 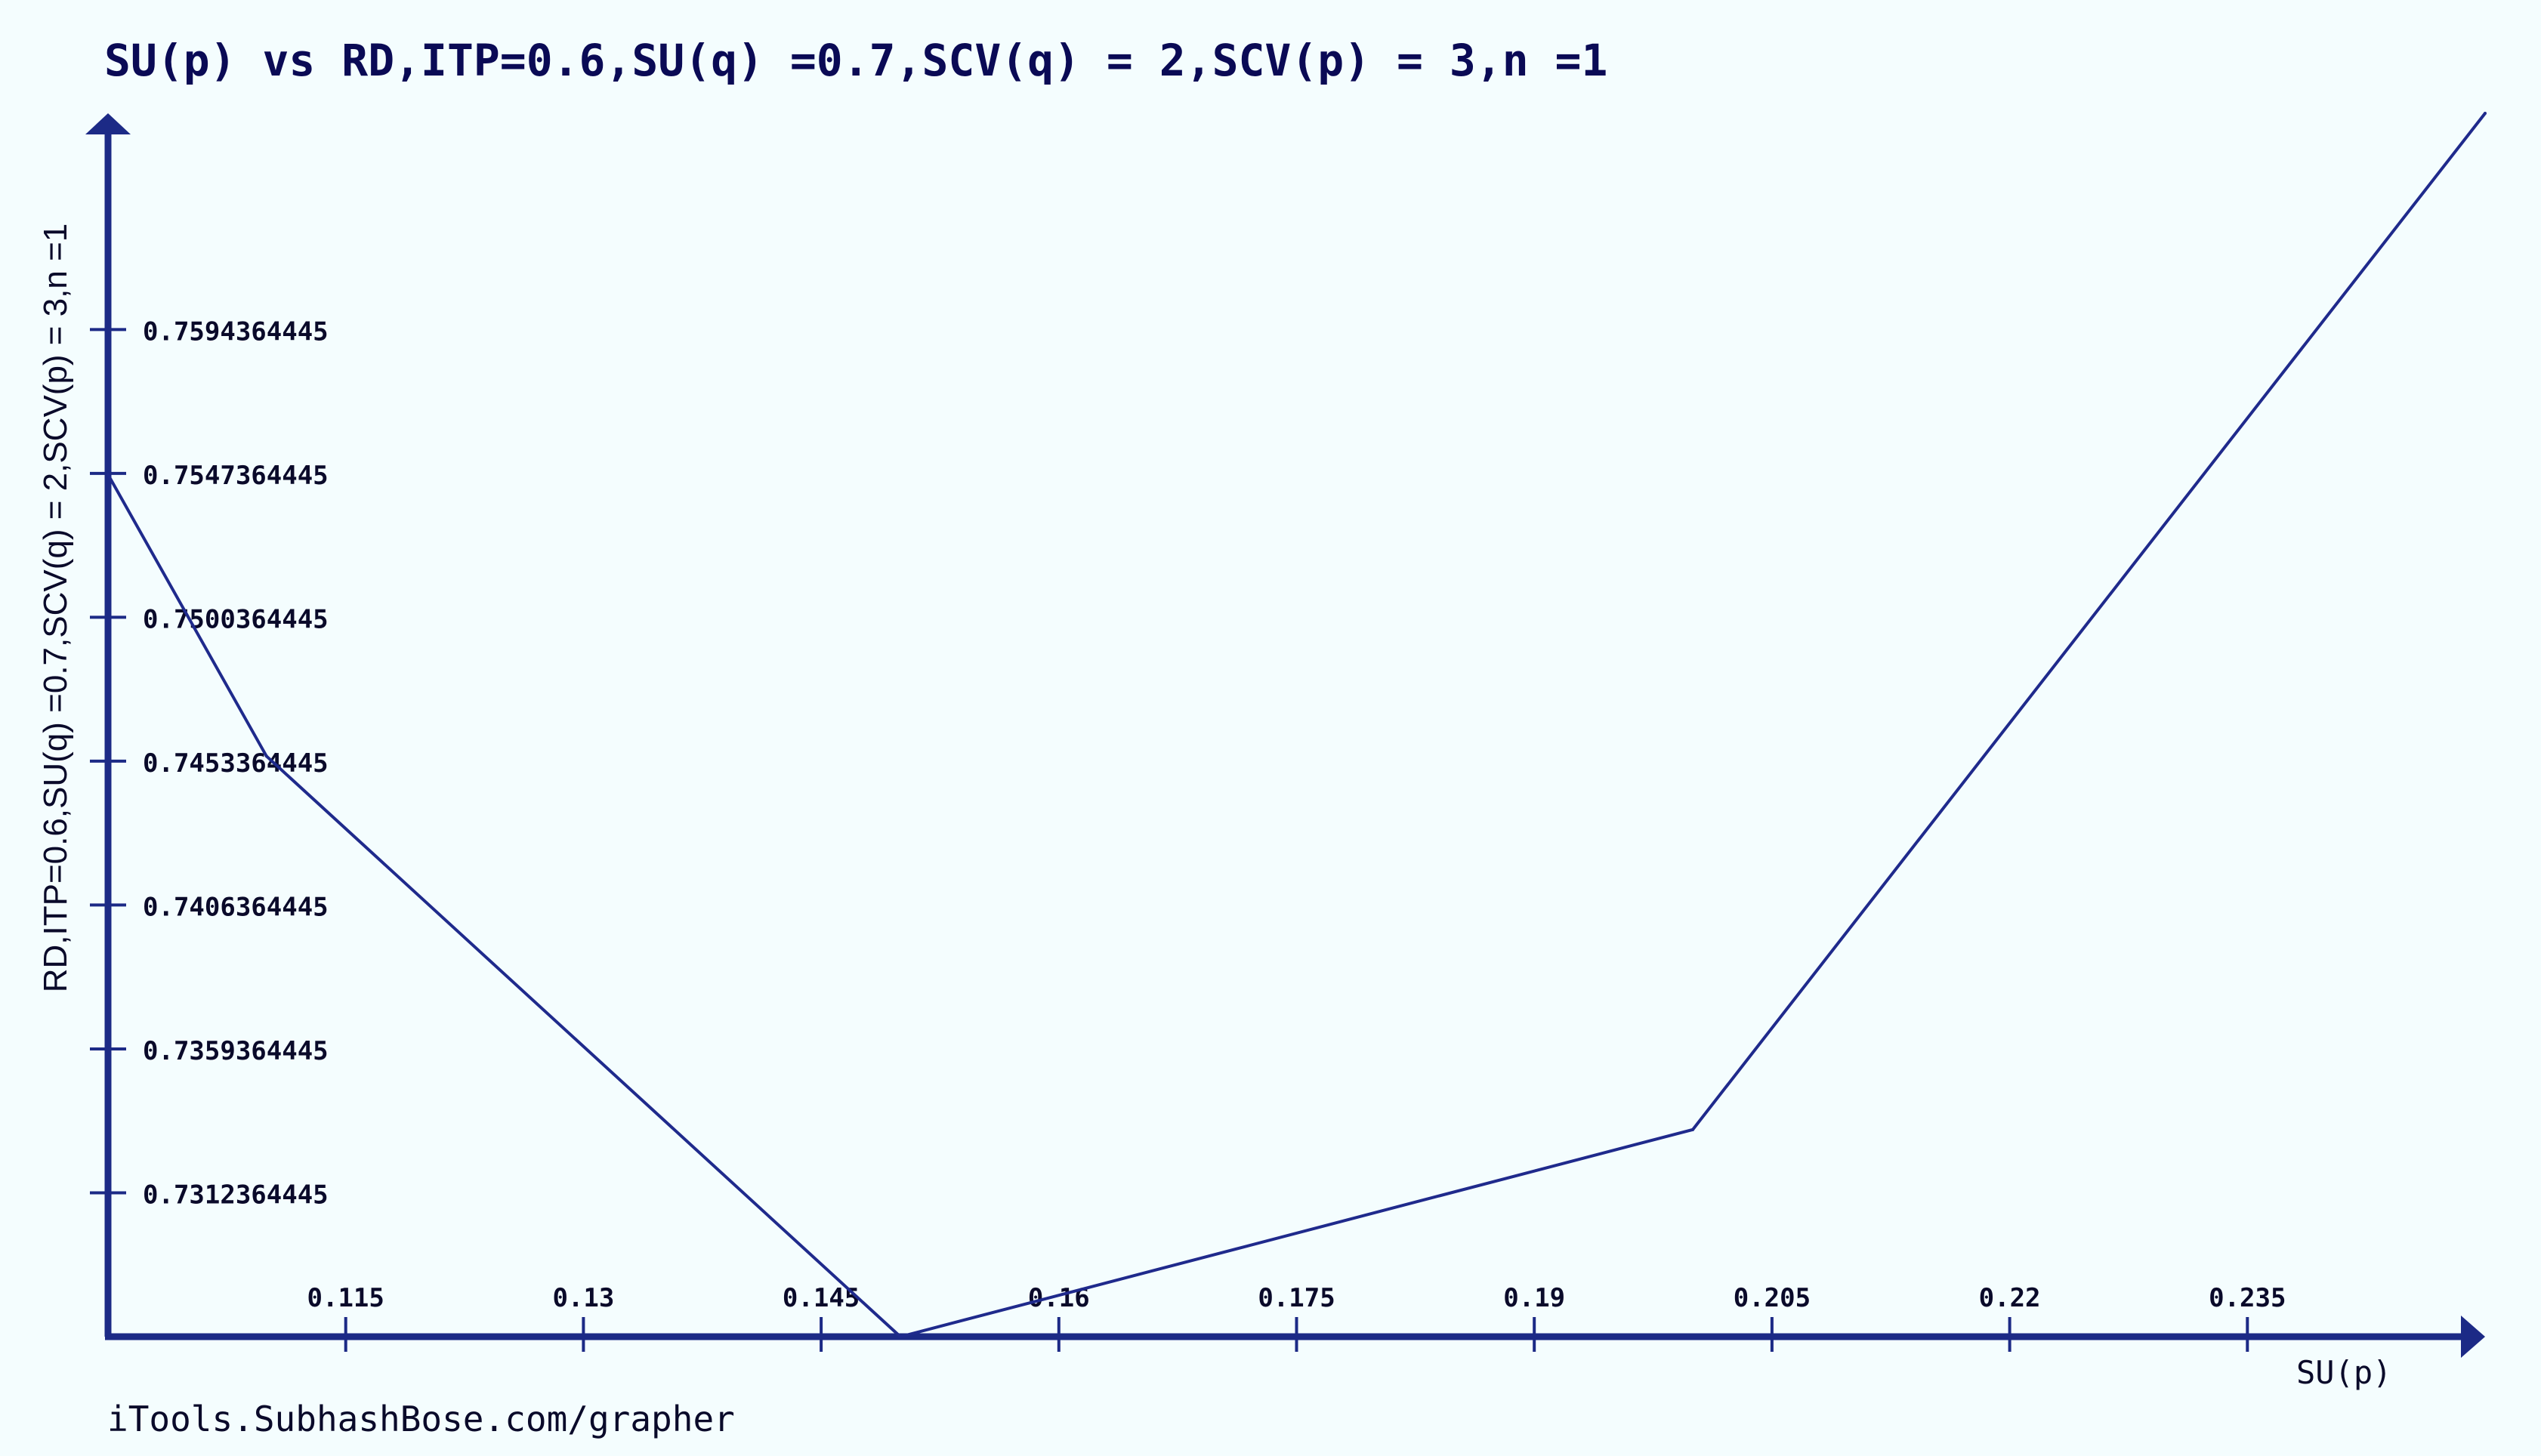 What do you see at coordinates (236, 763) in the screenshot?
I see `y-tick-label: 0.7453364445` at bounding box center [236, 763].